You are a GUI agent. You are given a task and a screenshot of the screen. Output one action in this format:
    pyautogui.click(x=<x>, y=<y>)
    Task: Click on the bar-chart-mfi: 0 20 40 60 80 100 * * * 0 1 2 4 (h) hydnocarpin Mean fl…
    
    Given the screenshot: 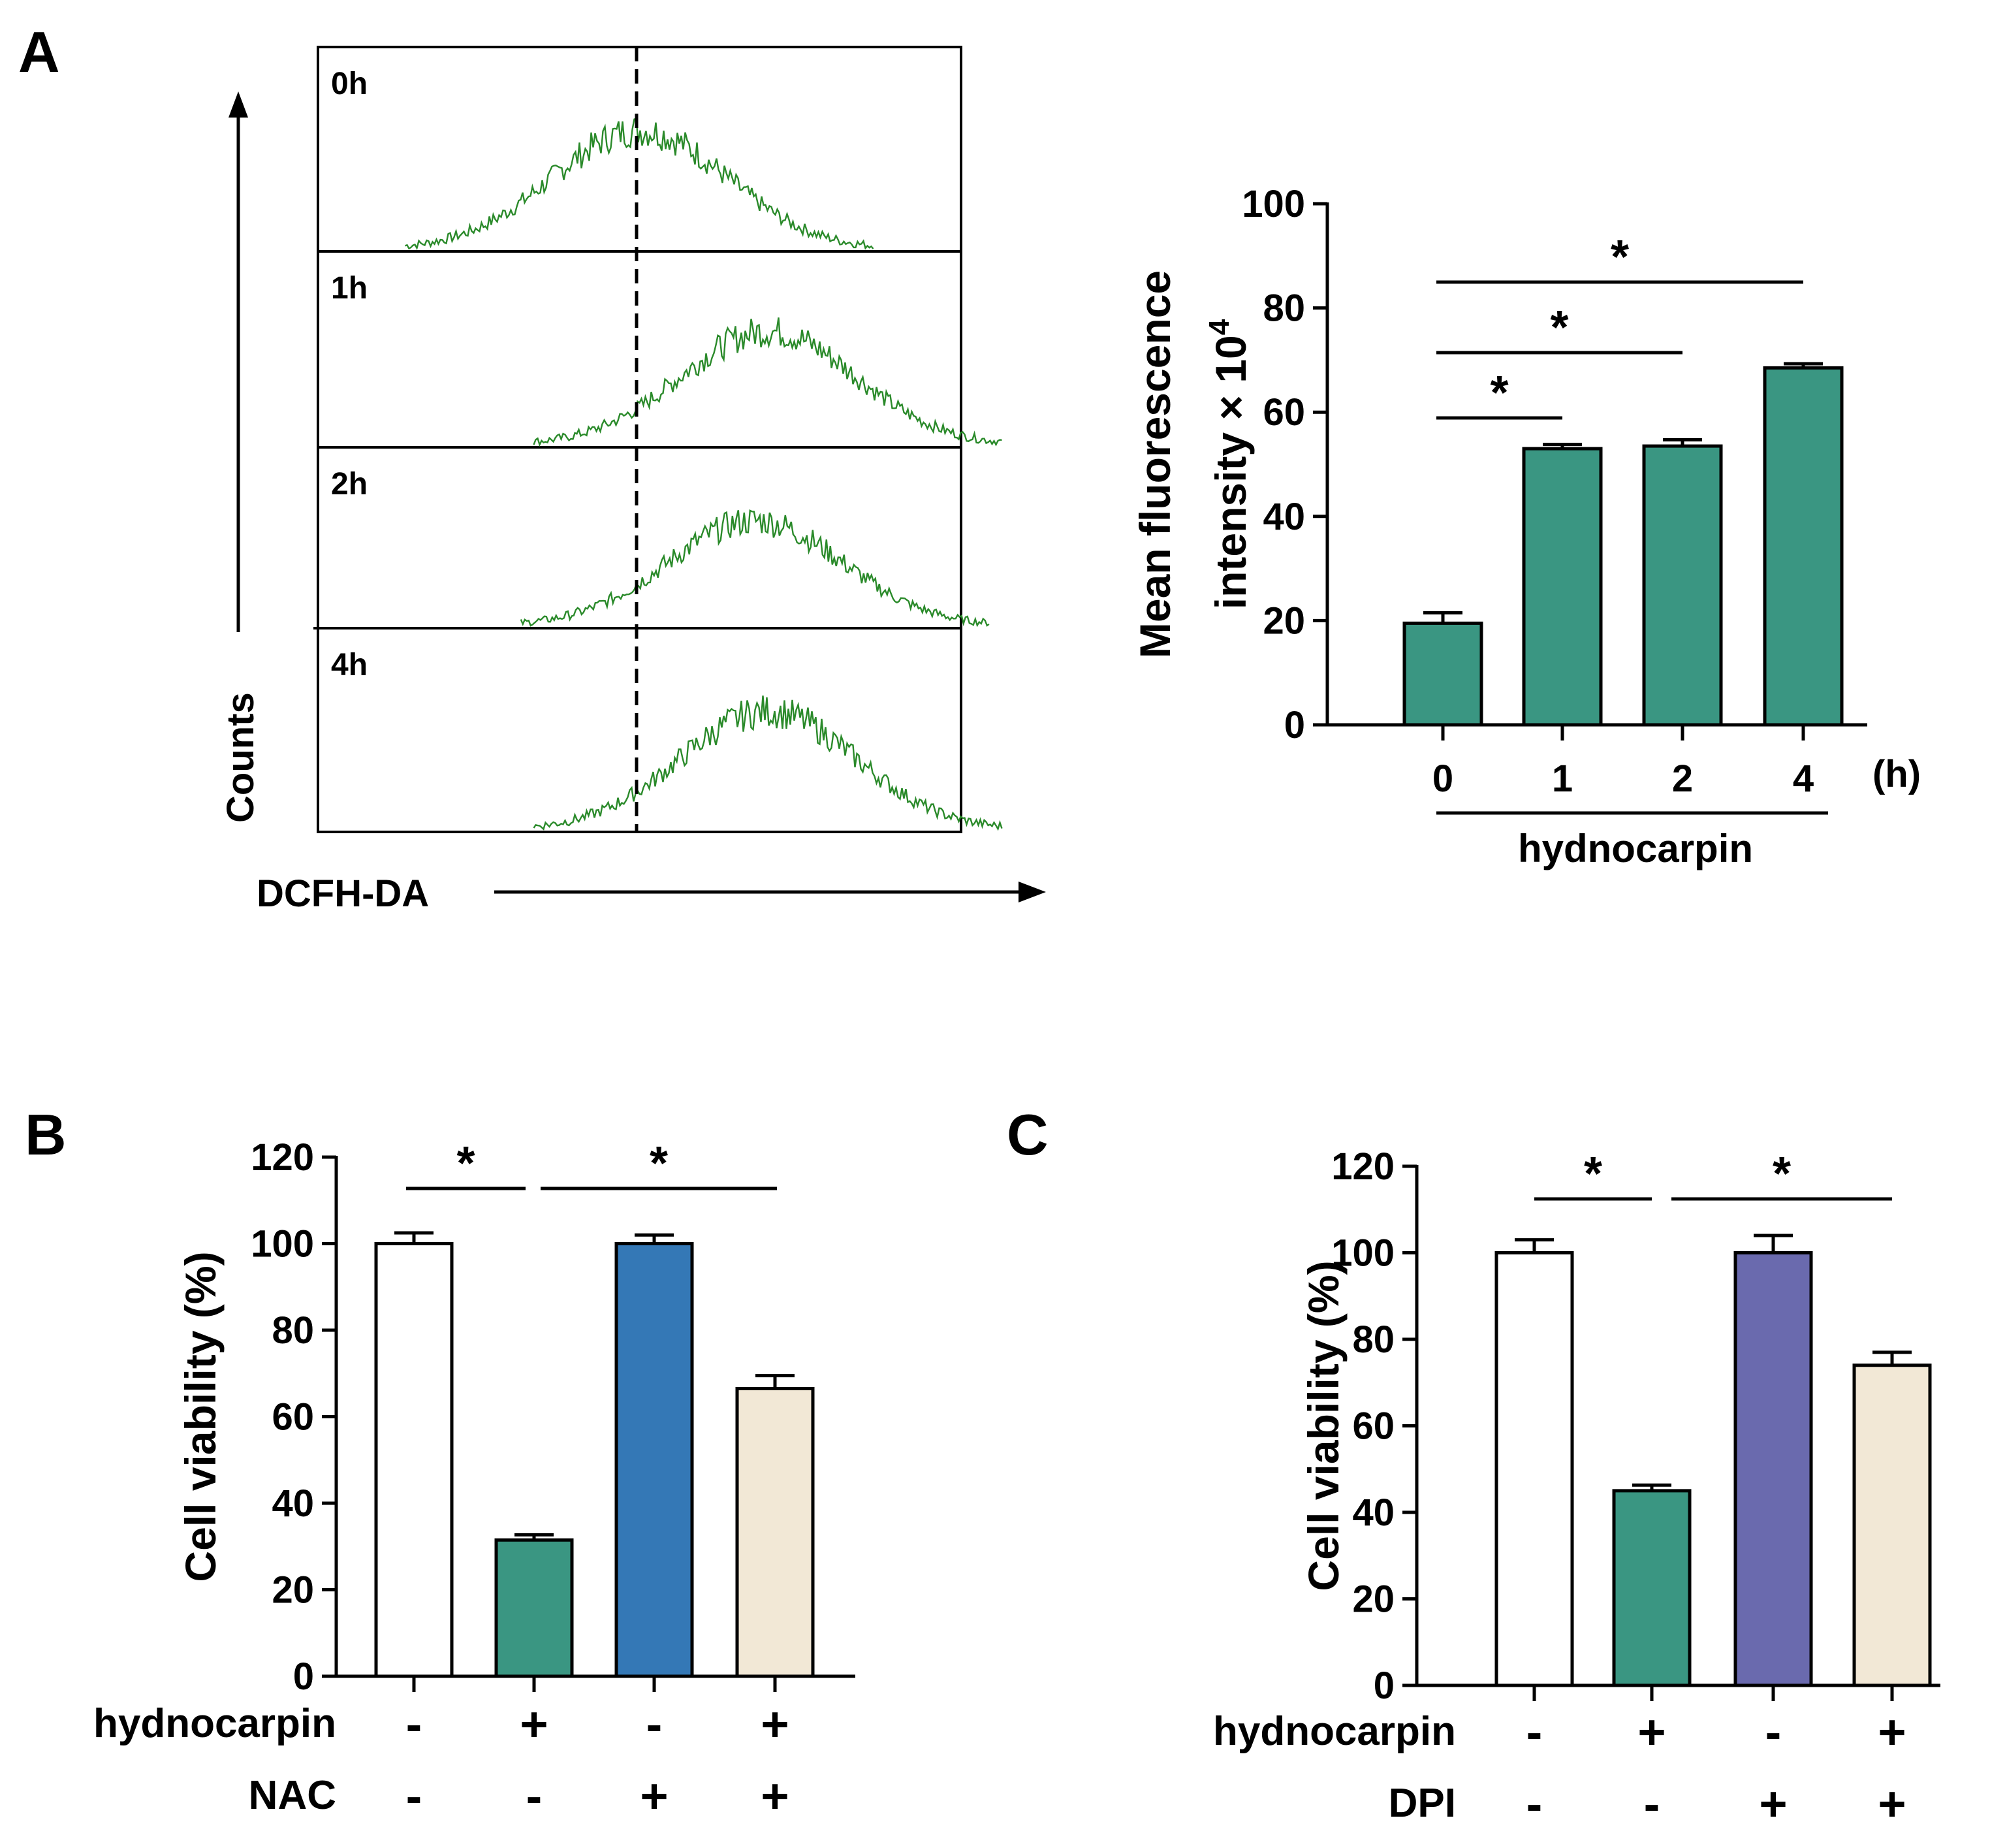 What is the action you would take?
    pyautogui.click(x=1526, y=526)
    